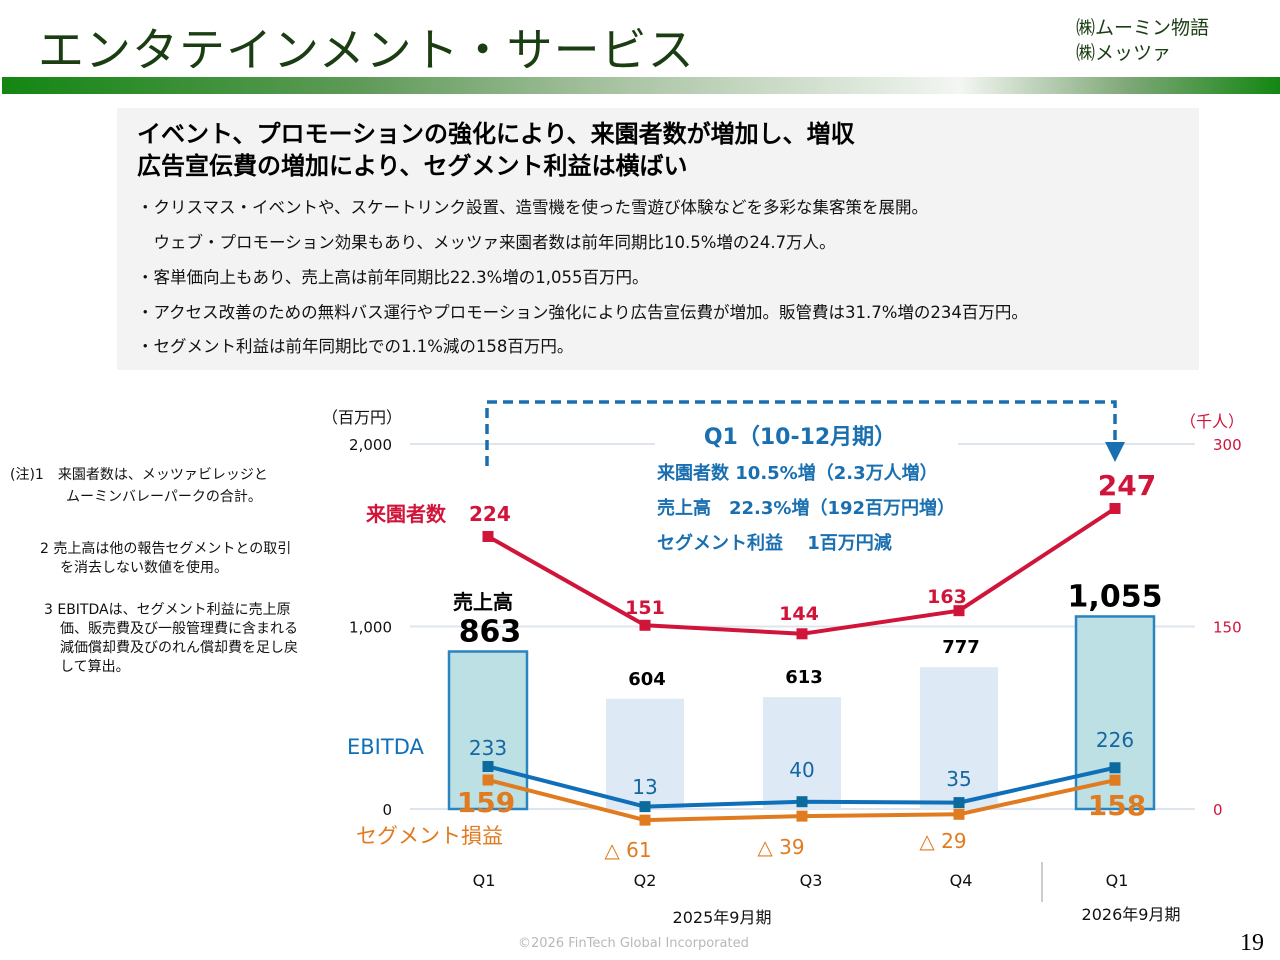  Describe the element at coordinates (1115, 740) in the screenshot. I see `ebitda-value-label: 226` at that location.